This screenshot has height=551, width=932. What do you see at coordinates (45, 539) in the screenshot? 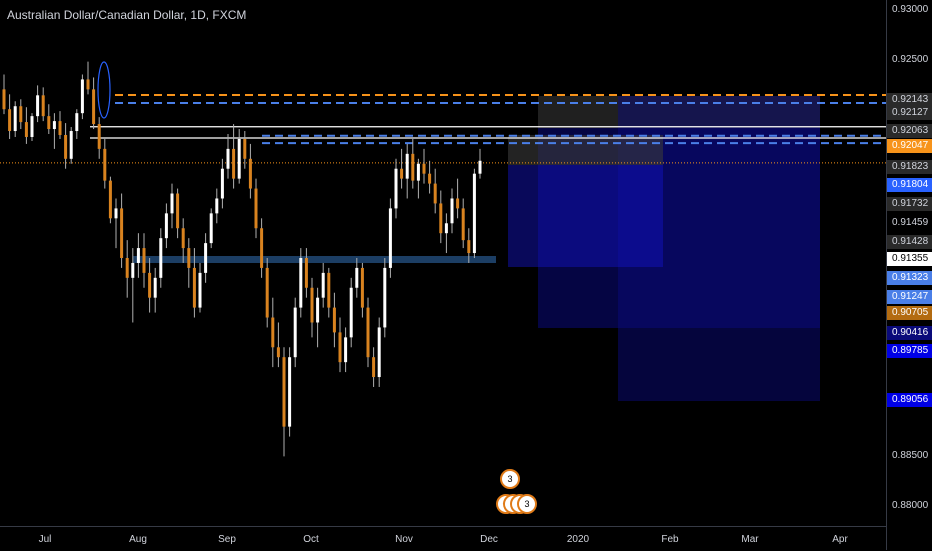
I see `time-tick-label: Jul` at bounding box center [45, 539].